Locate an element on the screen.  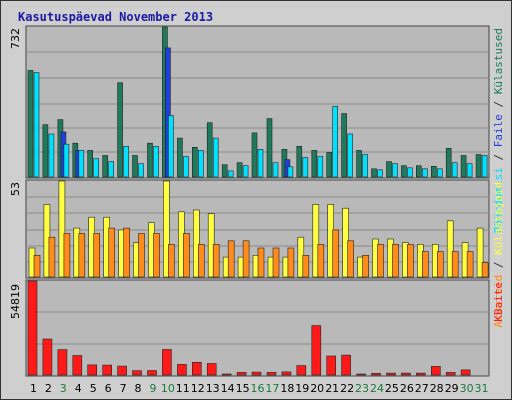
legend-pöördumisi: Pöördumisi is located at coordinates (498, 200).